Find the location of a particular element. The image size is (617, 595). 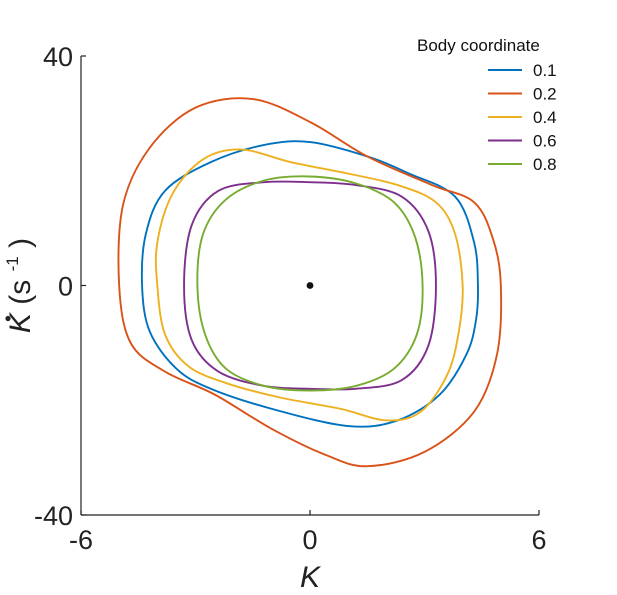

y-tick-label: 40 is located at coordinates (58, 57).